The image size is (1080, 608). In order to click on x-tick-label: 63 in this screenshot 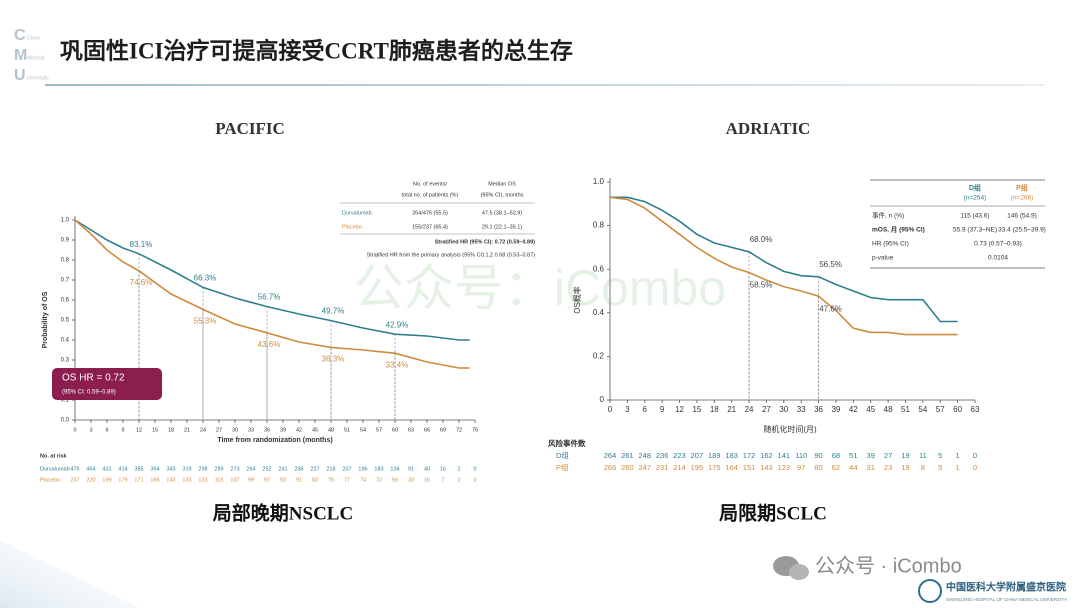, I will do `click(411, 430)`.